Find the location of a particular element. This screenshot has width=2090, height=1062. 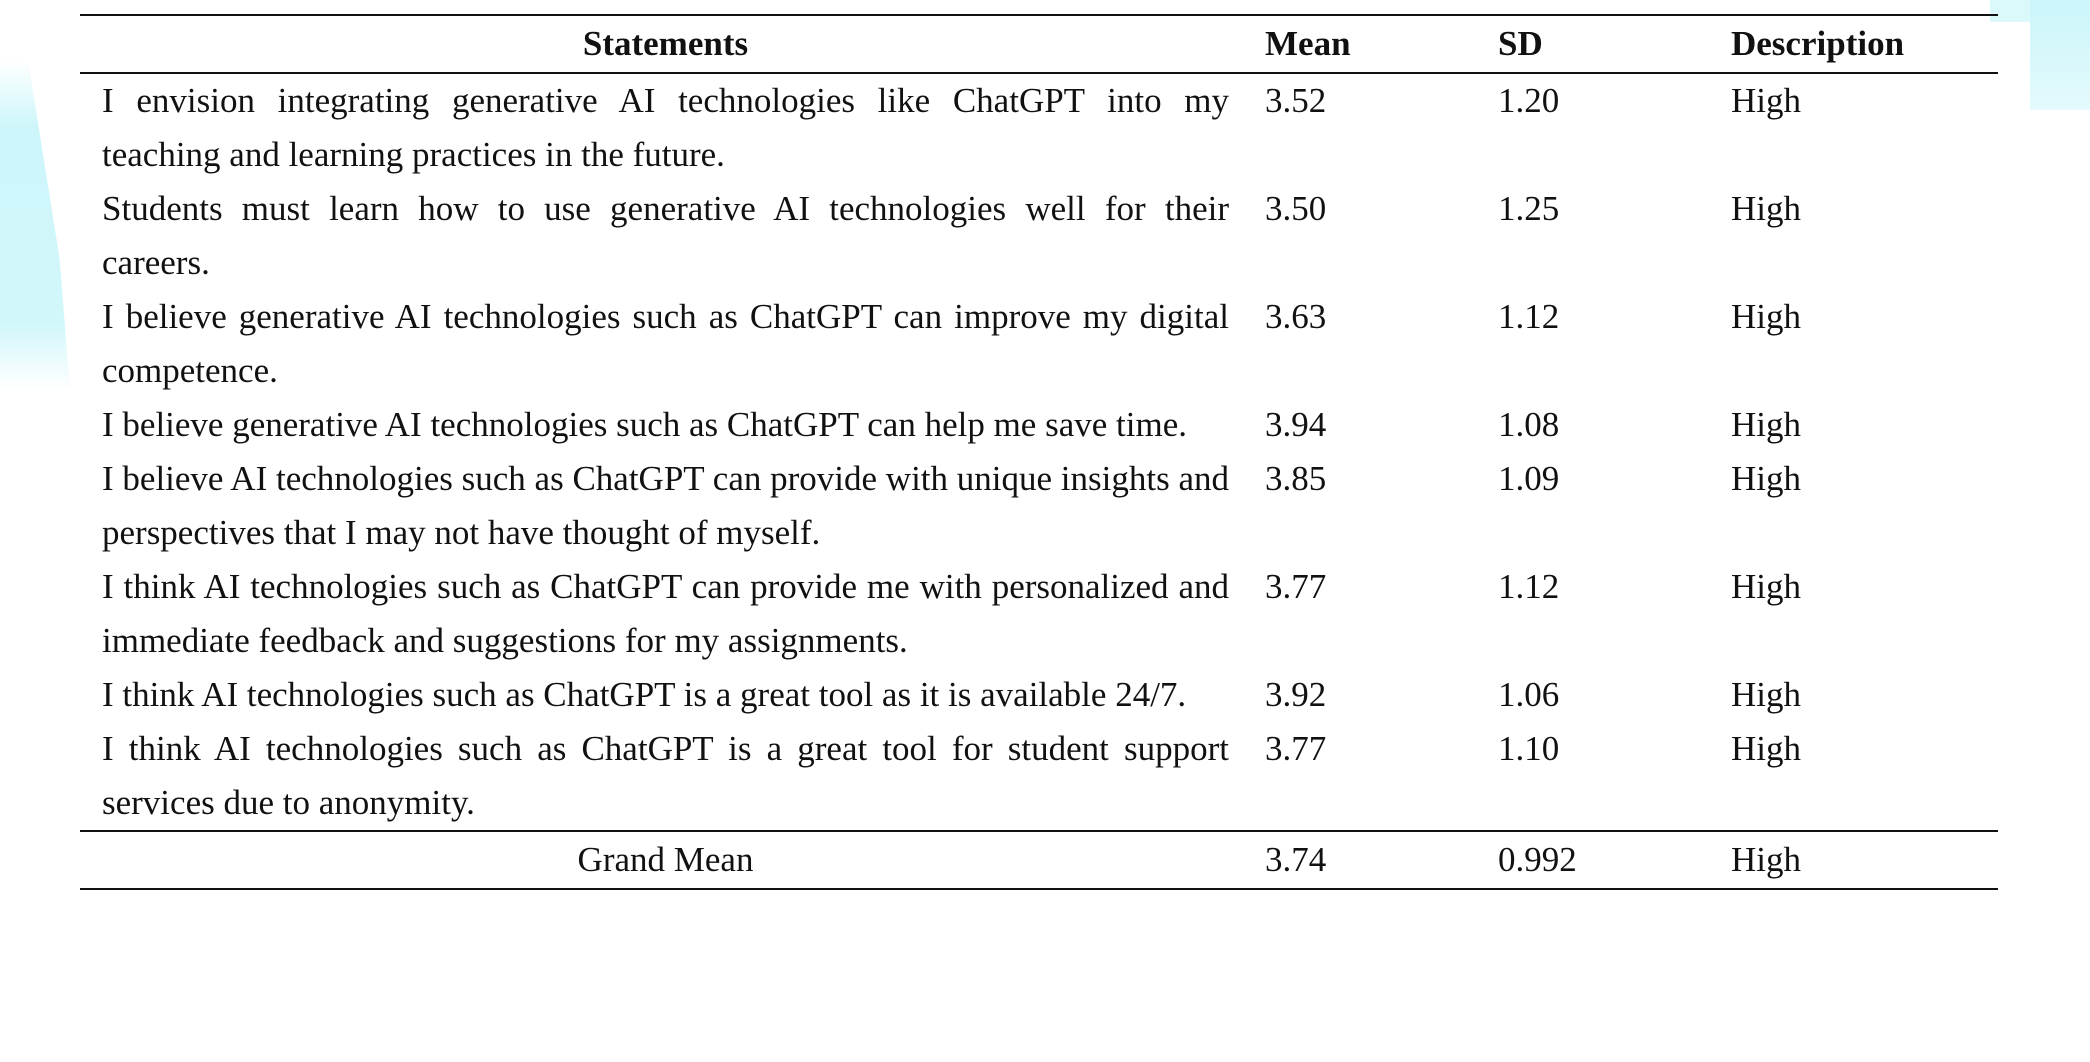

header-row: Statements Mean SD Description is located at coordinates (1039, 44).